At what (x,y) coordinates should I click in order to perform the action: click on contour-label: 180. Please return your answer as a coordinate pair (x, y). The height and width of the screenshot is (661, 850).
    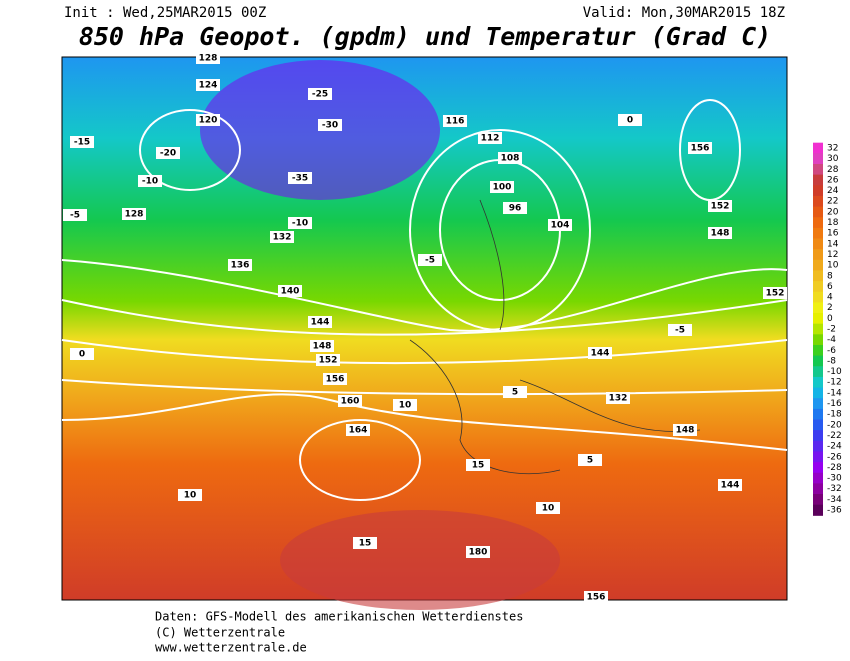
    Looking at the image, I should click on (478, 553).